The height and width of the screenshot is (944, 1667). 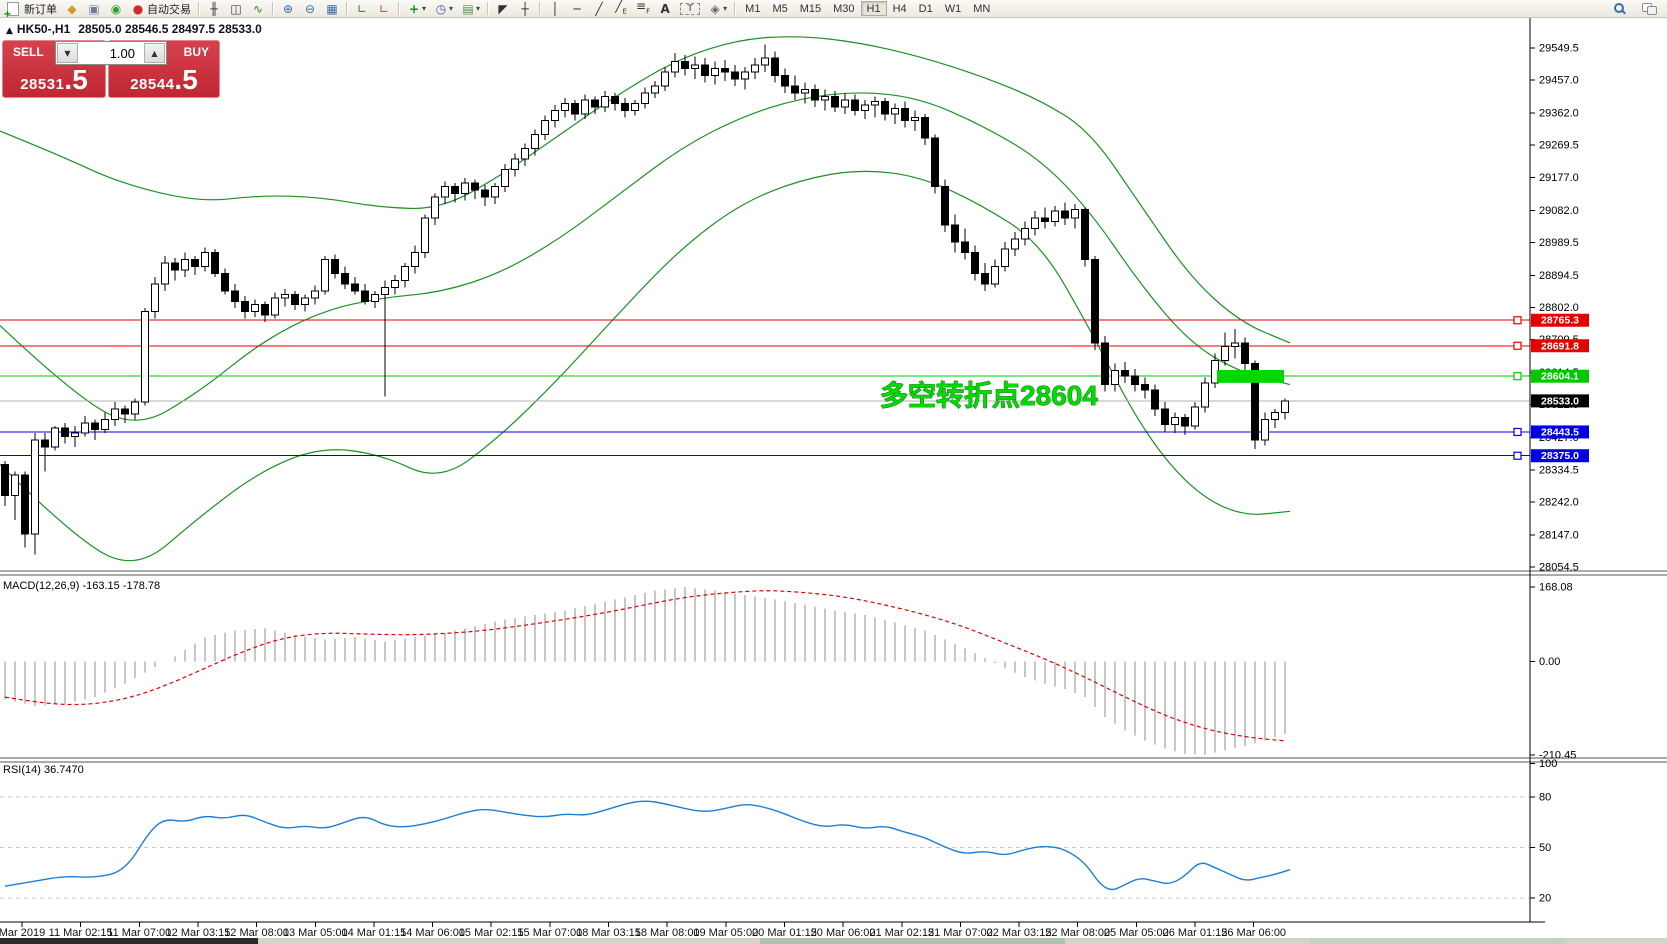 I want to click on sell-price: 28531.5, so click(x=54, y=79).